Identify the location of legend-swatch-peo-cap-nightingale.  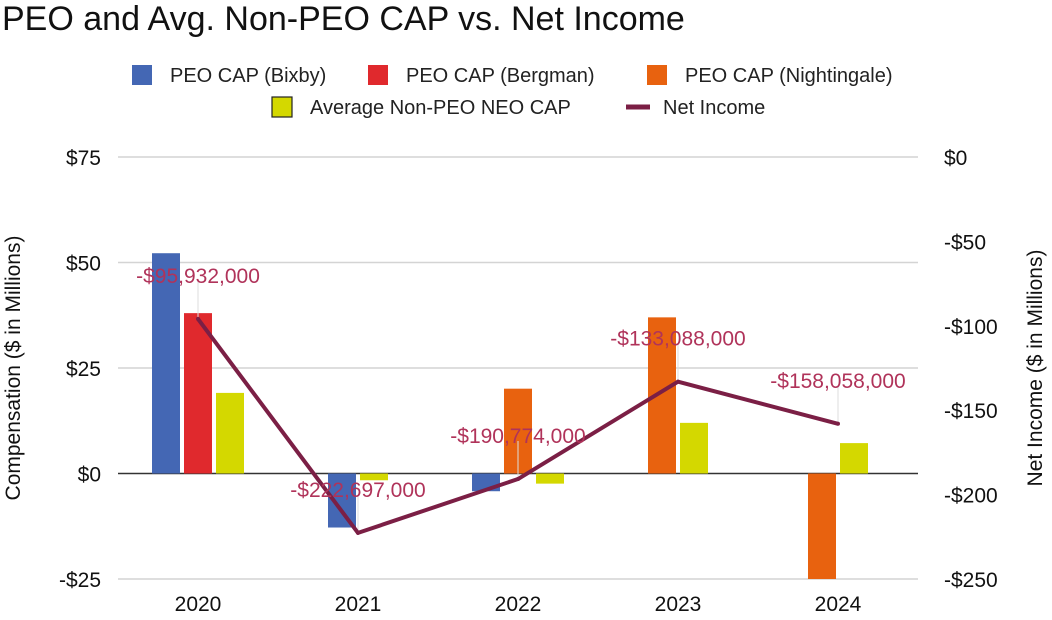
(657, 75).